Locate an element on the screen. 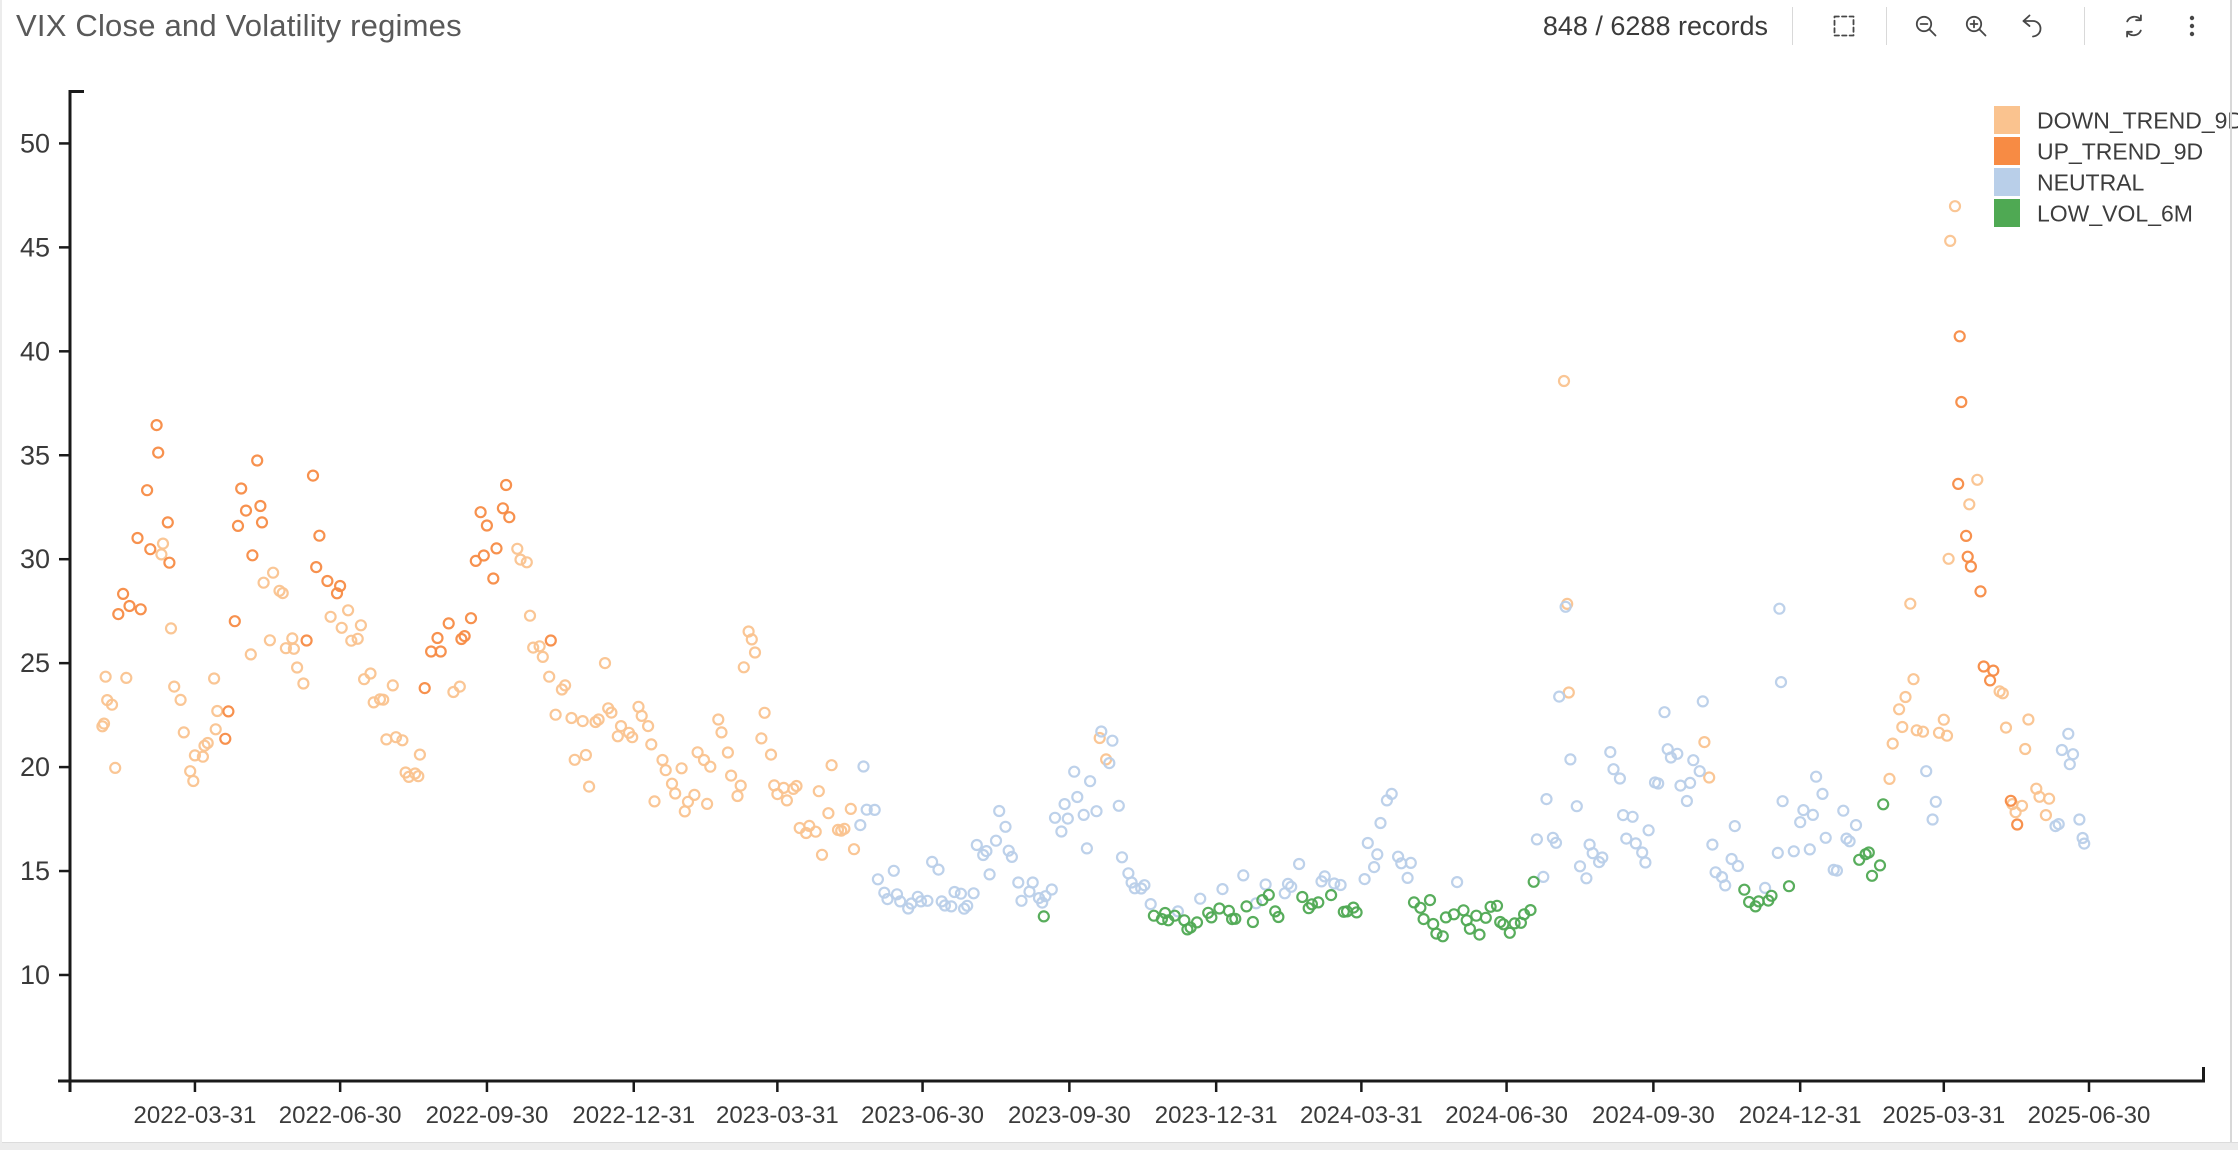  legend-item-DOWN_TREND_9D: DOWN_TREND_9D is located at coordinates (2116, 120).